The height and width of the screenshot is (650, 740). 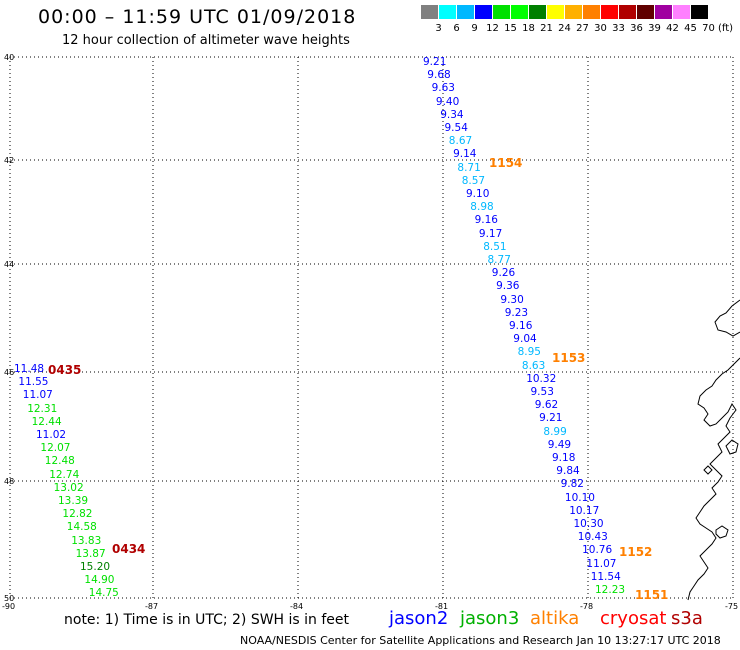 I want to click on latitude-label: 50, so click(x=9, y=598).